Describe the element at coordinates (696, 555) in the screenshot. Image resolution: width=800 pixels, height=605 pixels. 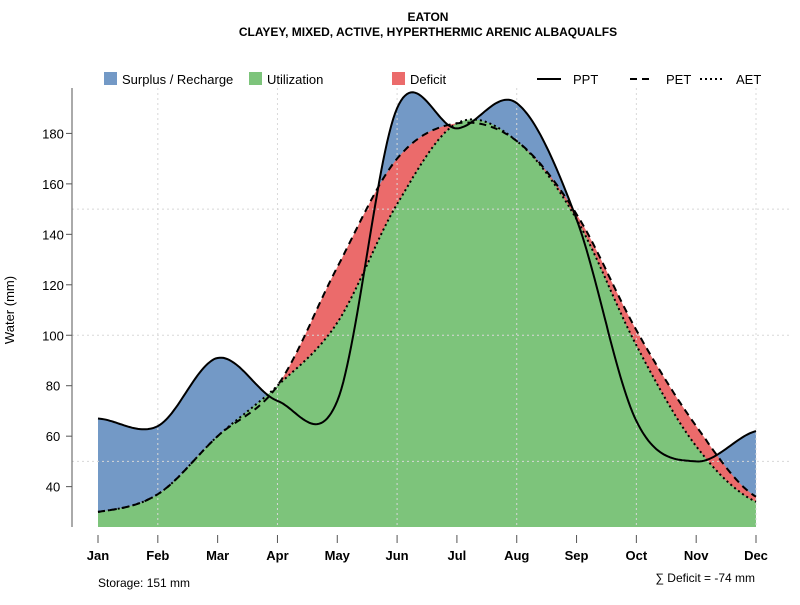
I see `x-tick-label-nov: Nov` at that location.